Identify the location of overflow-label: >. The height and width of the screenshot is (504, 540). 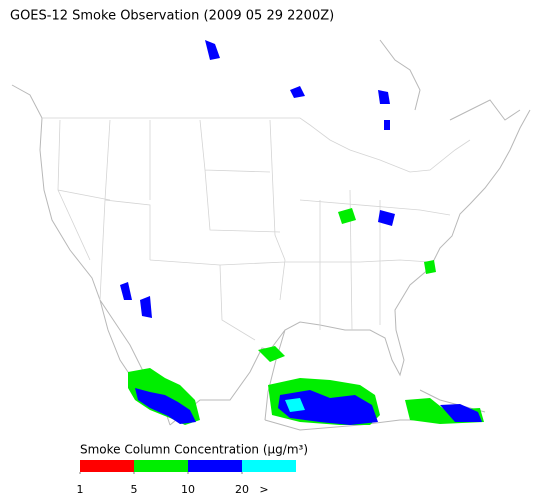
(263, 489).